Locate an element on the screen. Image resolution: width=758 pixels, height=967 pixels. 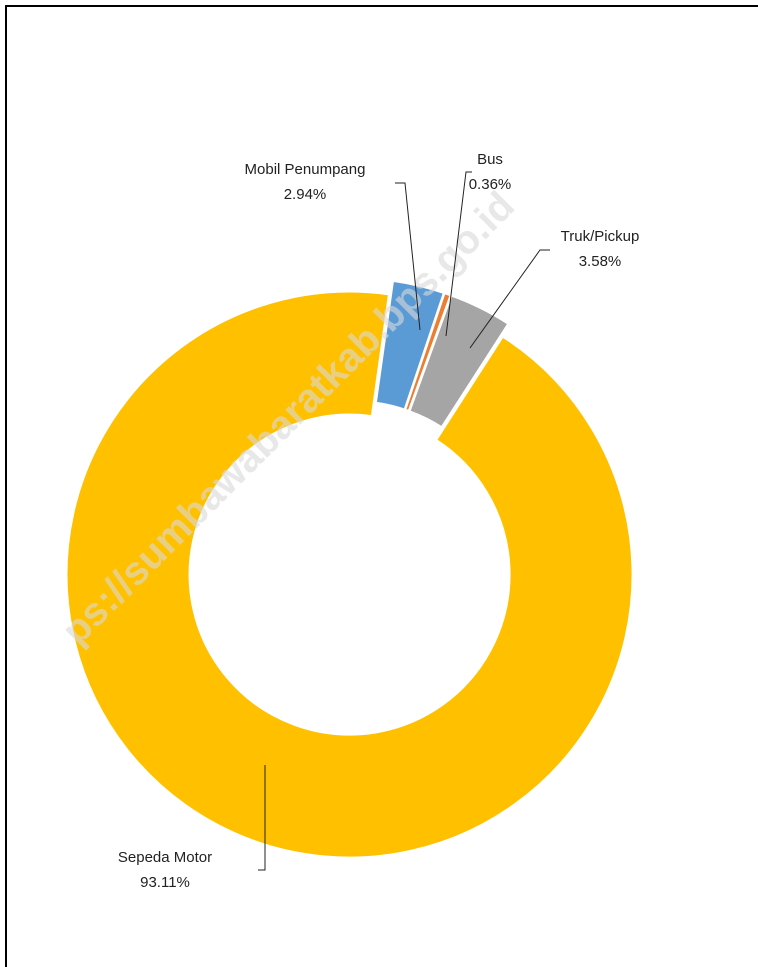
value-label: 0.36% is located at coordinates (490, 184).